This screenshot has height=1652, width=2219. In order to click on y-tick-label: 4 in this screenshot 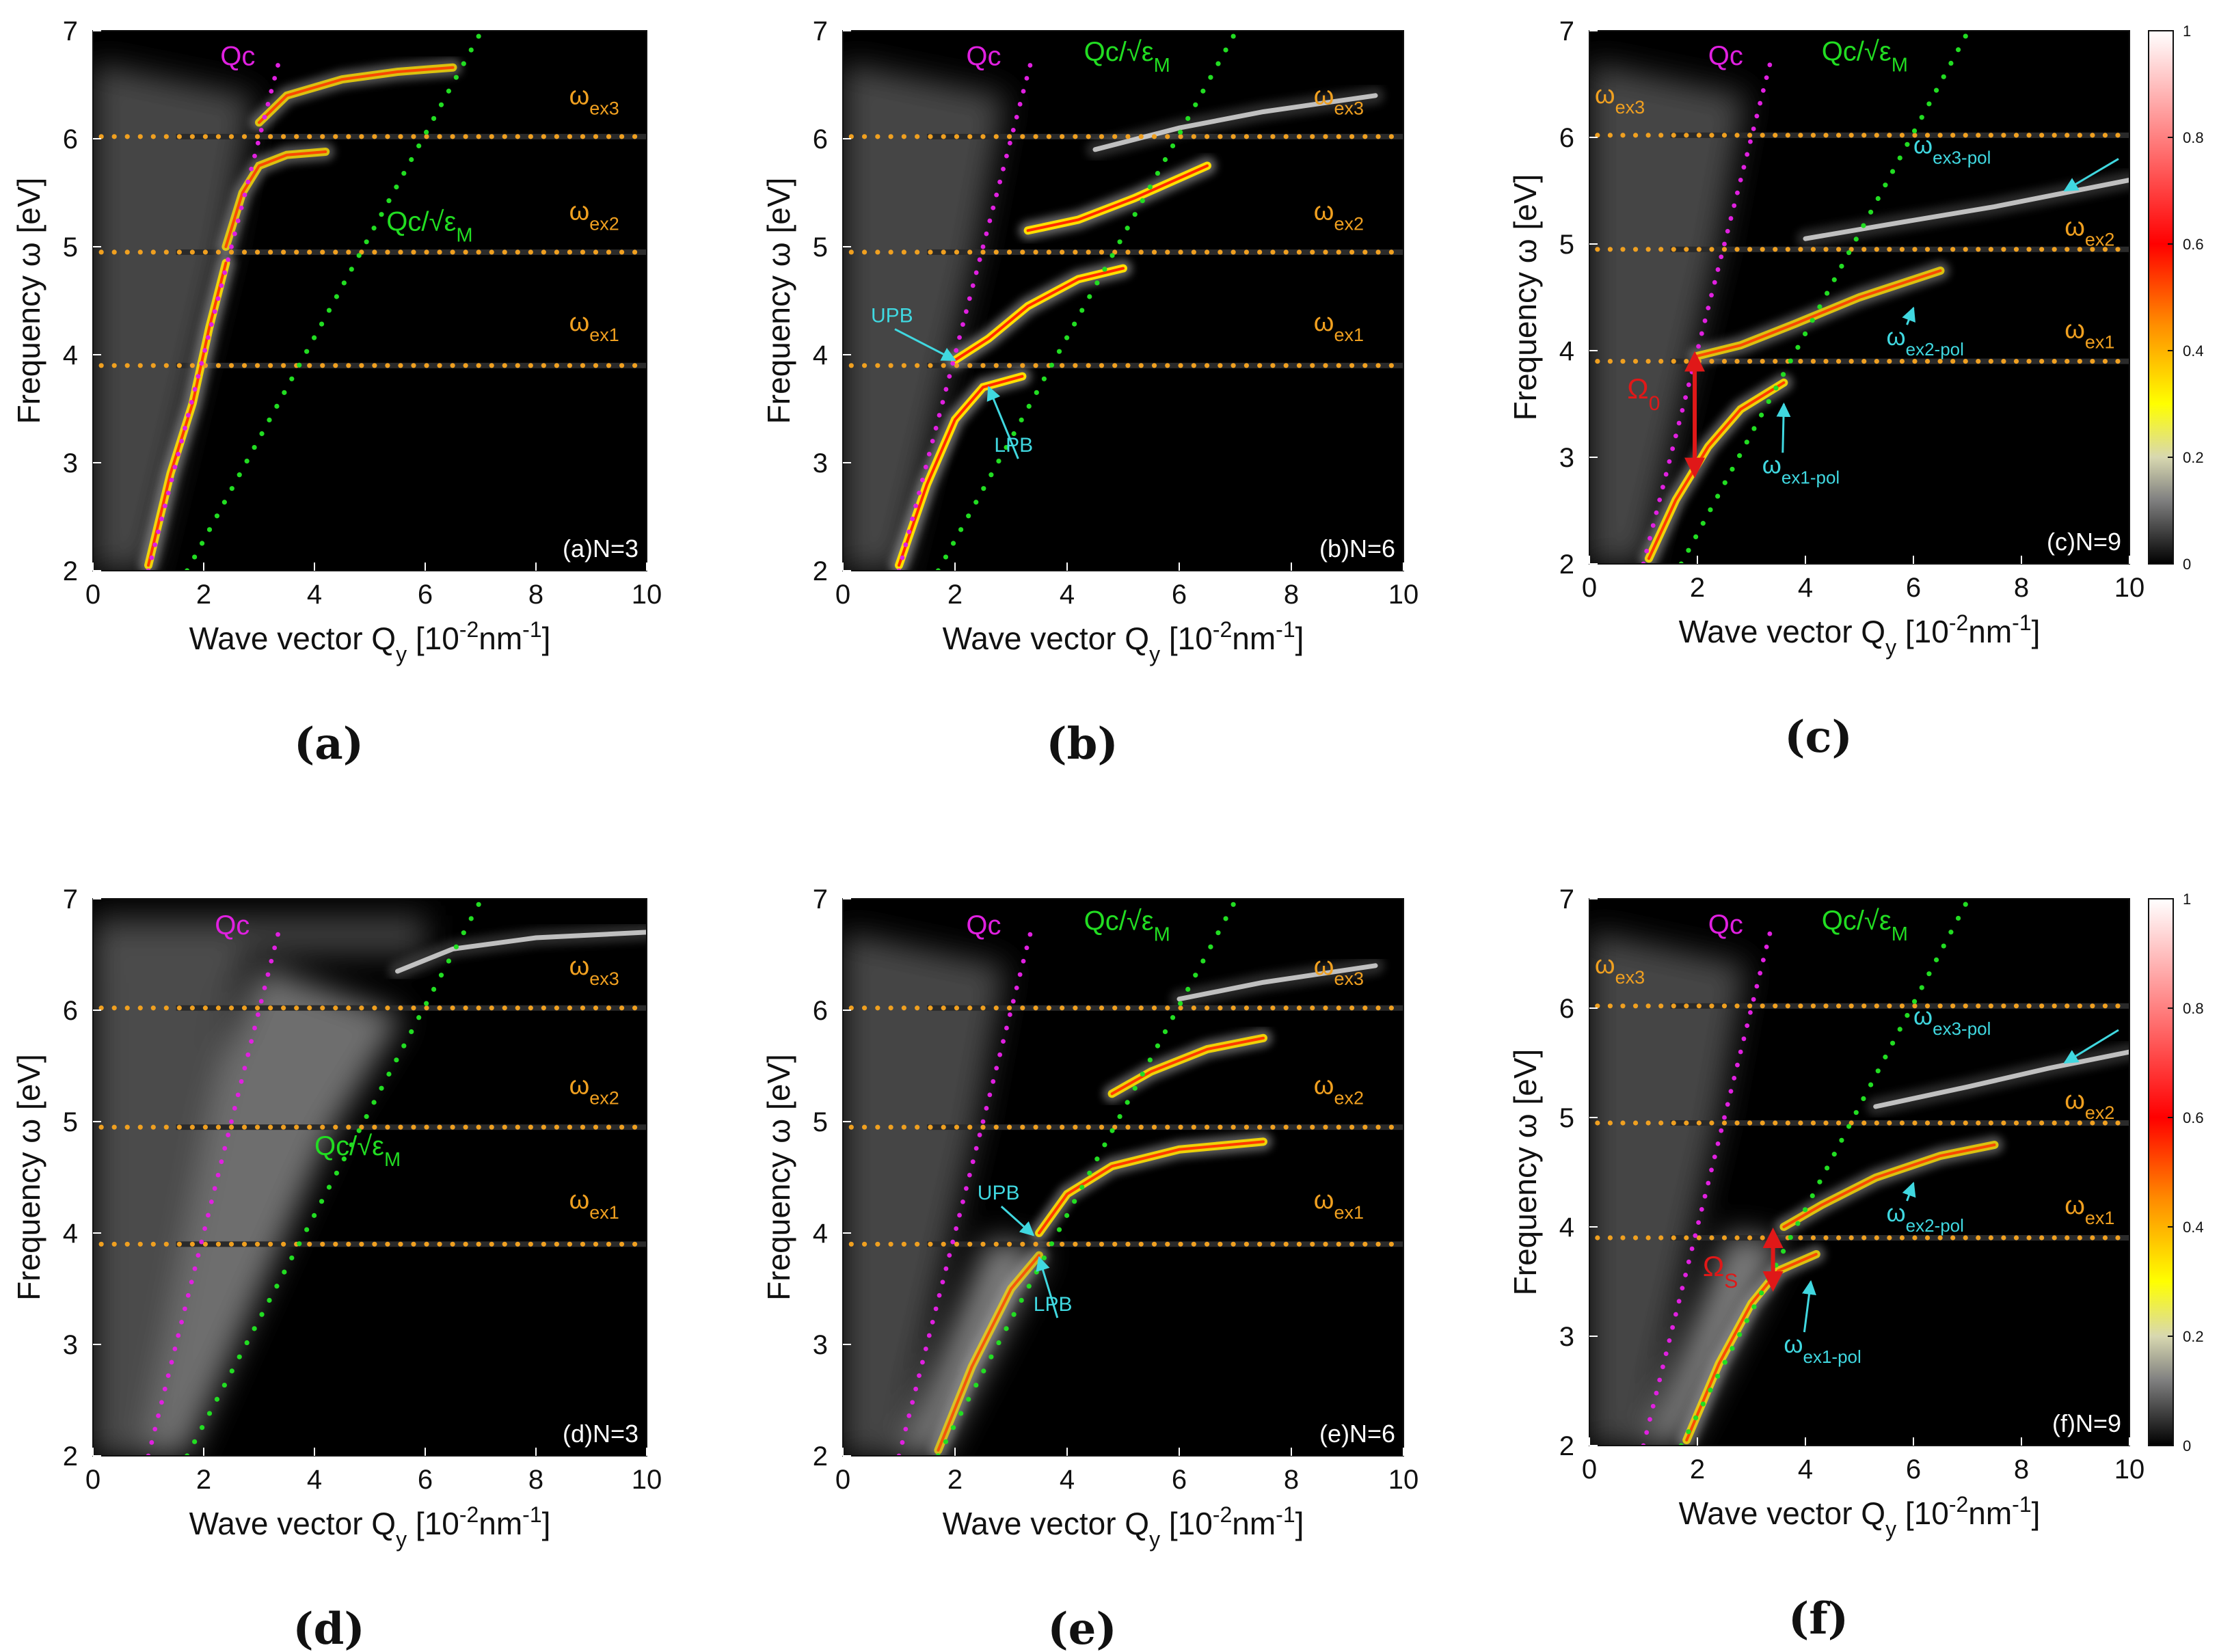, I will do `click(821, 355)`.